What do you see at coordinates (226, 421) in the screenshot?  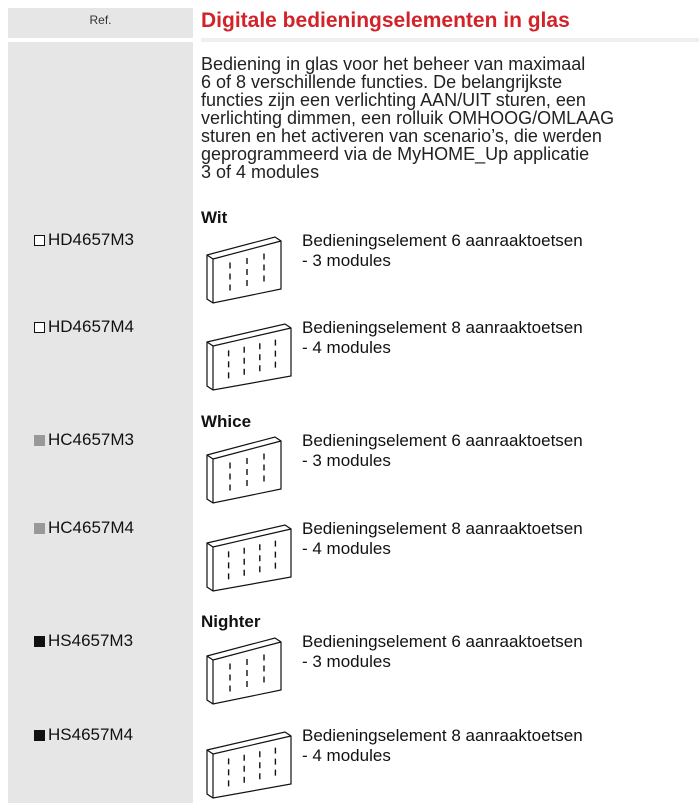 I see `group-name: Whice` at bounding box center [226, 421].